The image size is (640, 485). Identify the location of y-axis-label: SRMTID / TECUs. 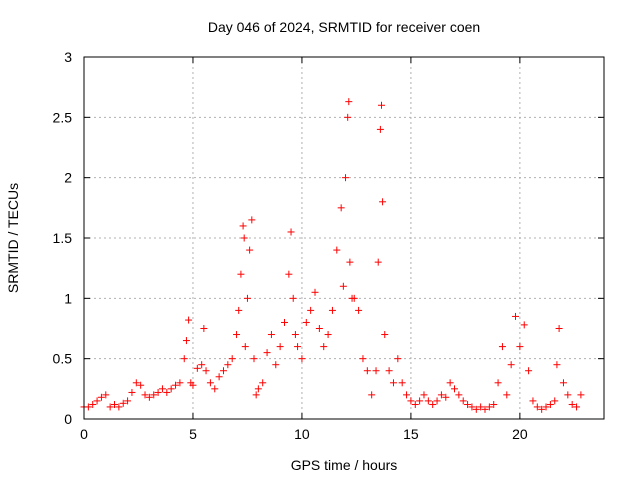
(13, 238).